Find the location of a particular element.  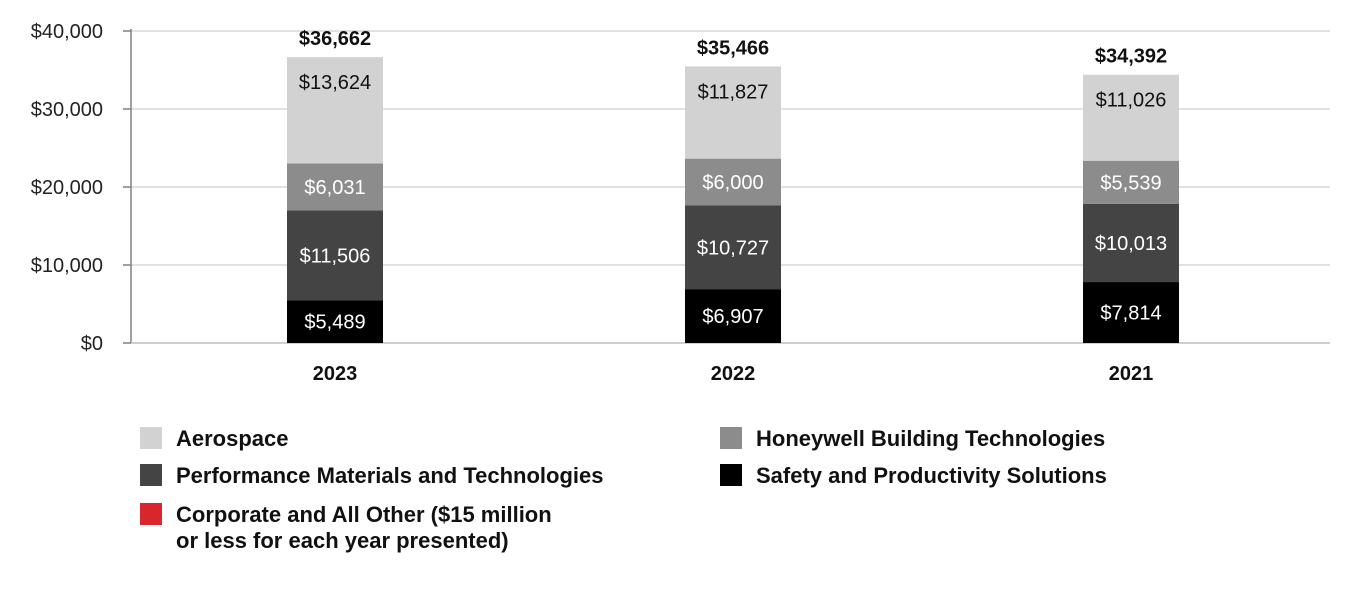

data-label: $5,539 is located at coordinates (1130, 183).